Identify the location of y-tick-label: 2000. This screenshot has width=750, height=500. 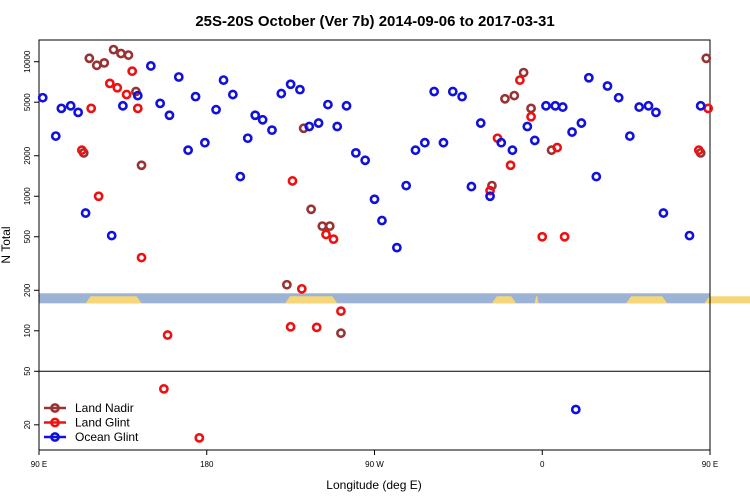
(27, 155).